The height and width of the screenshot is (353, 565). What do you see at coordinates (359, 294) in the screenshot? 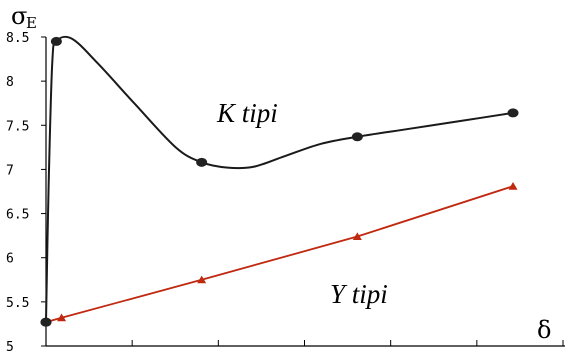
I see `y-series-label: Y tipi` at bounding box center [359, 294].